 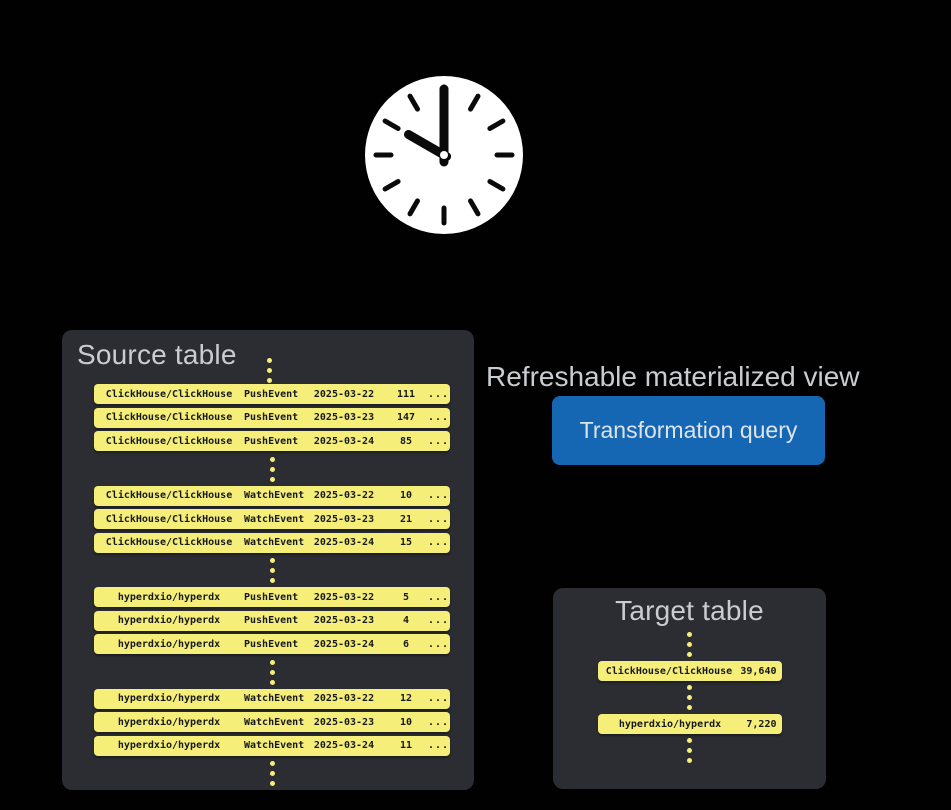 What do you see at coordinates (689, 610) in the screenshot?
I see `target-table-title: Target table` at bounding box center [689, 610].